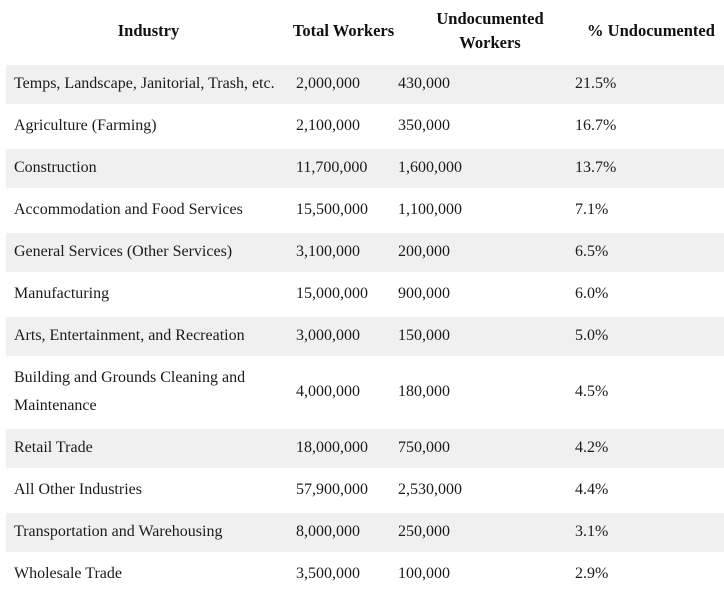  What do you see at coordinates (148, 170) in the screenshot?
I see `industry-cell: Construction` at bounding box center [148, 170].